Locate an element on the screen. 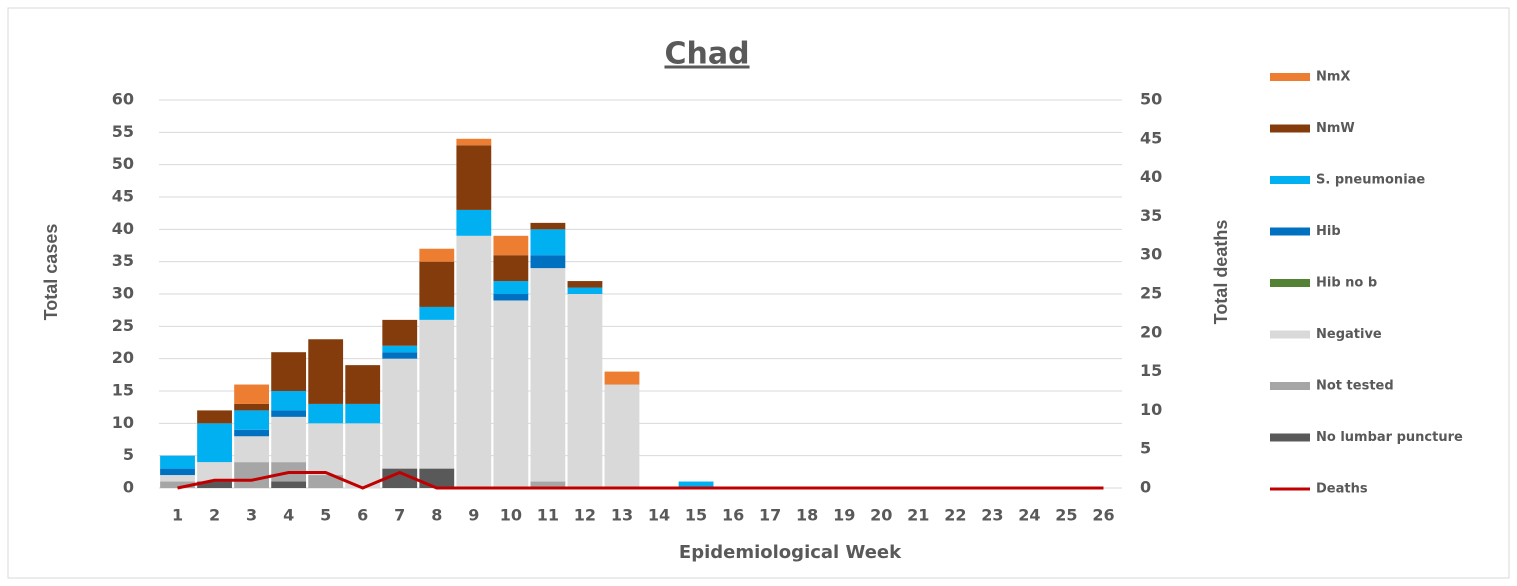 Image resolution: width=1517 pixels, height=586 pixels. x-tick-label: 23 is located at coordinates (992, 515).